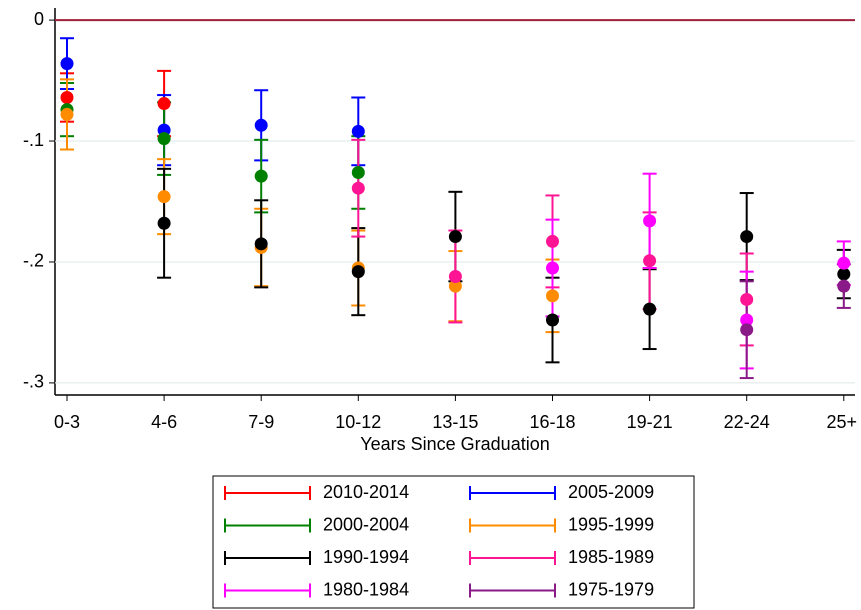 This screenshot has width=861, height=610. Describe the element at coordinates (455, 422) in the screenshot. I see `x-tick-label: 13-15` at that location.